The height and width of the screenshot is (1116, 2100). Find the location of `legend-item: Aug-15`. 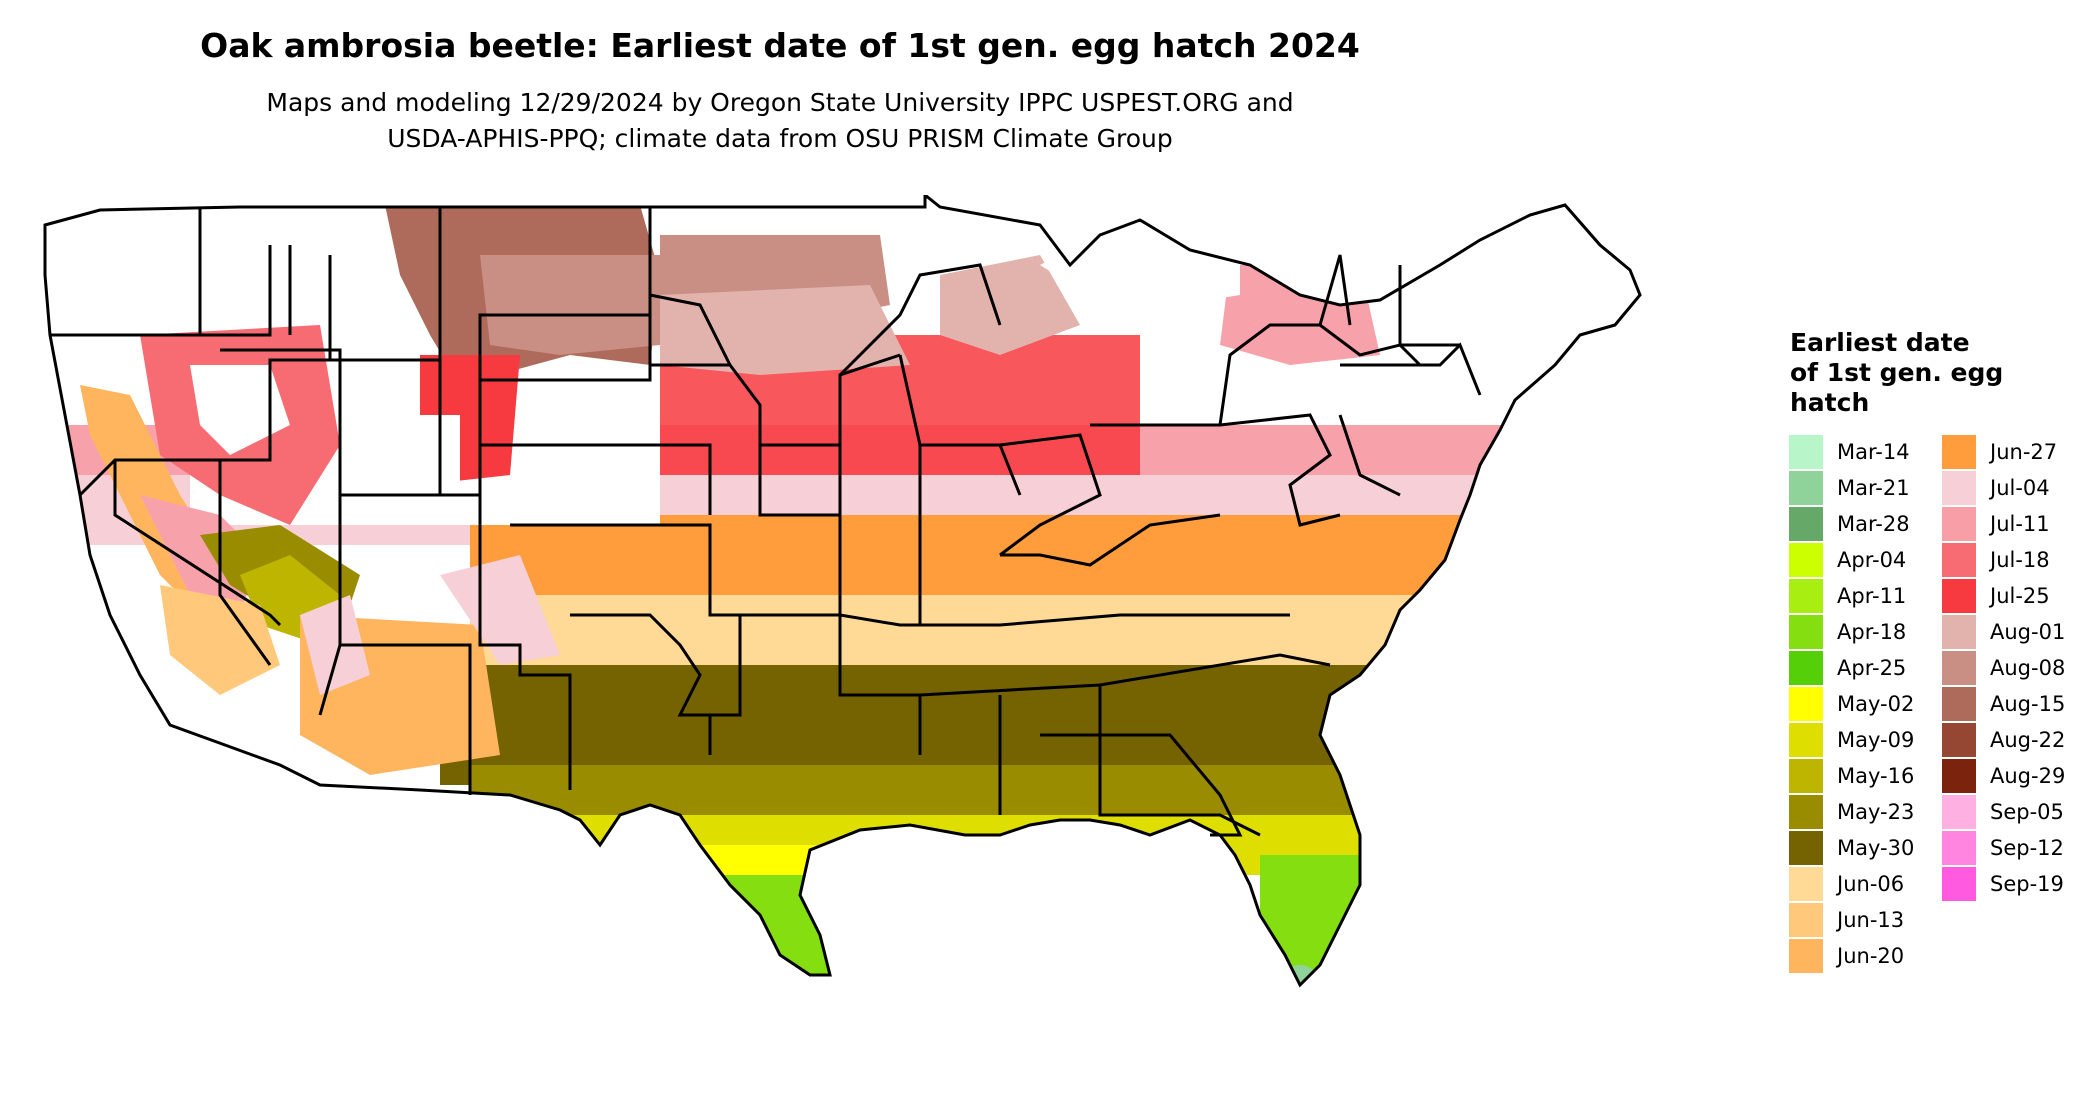

legend-item: Aug-15 is located at coordinates (2003, 704).